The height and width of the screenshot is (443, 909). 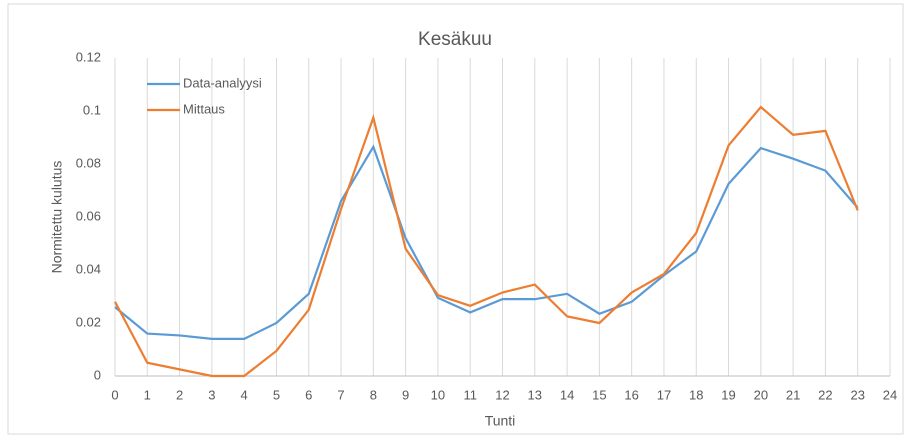 What do you see at coordinates (761, 394) in the screenshot?
I see `x-tick-label: 20` at bounding box center [761, 394].